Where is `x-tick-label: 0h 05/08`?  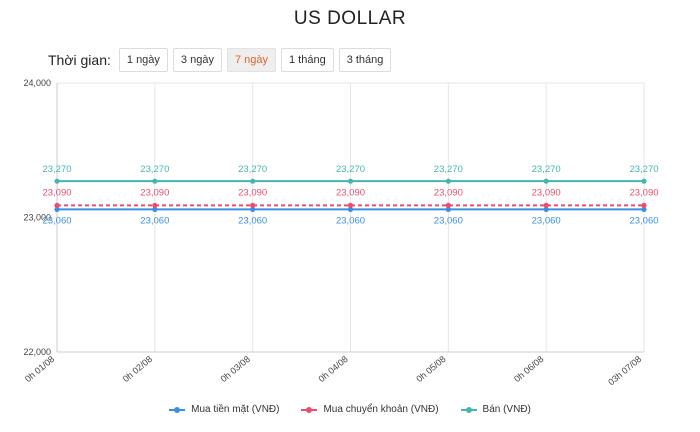
x-tick-label: 0h 05/08 is located at coordinates (430, 369).